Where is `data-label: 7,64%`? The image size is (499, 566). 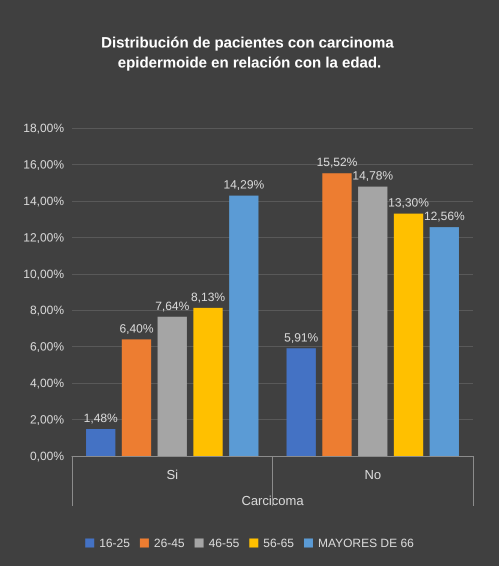 data-label: 7,64% is located at coordinates (172, 305).